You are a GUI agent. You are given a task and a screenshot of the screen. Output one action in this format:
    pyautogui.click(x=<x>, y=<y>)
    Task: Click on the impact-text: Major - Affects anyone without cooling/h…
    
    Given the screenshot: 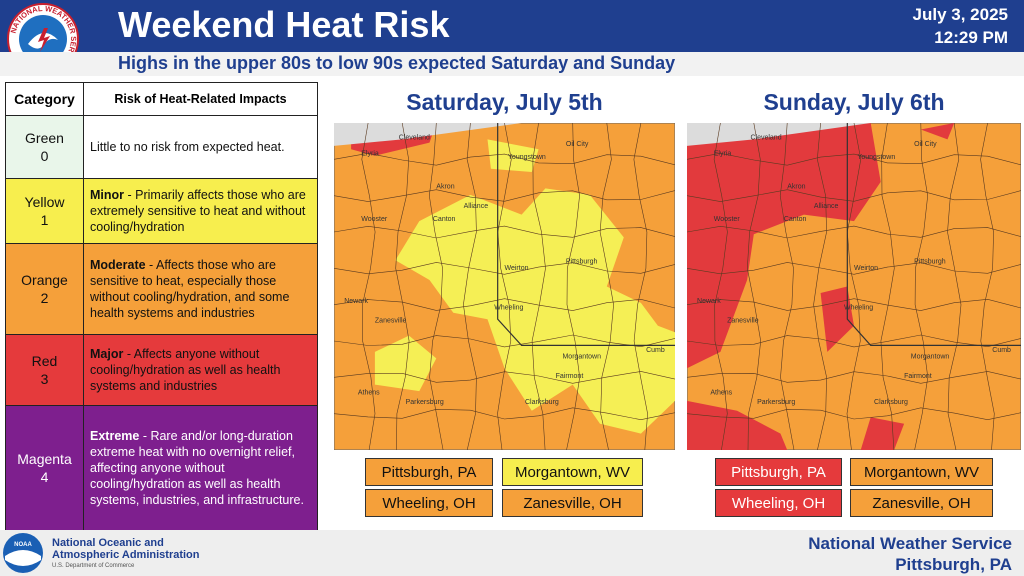 What is the action you would take?
    pyautogui.click(x=200, y=370)
    